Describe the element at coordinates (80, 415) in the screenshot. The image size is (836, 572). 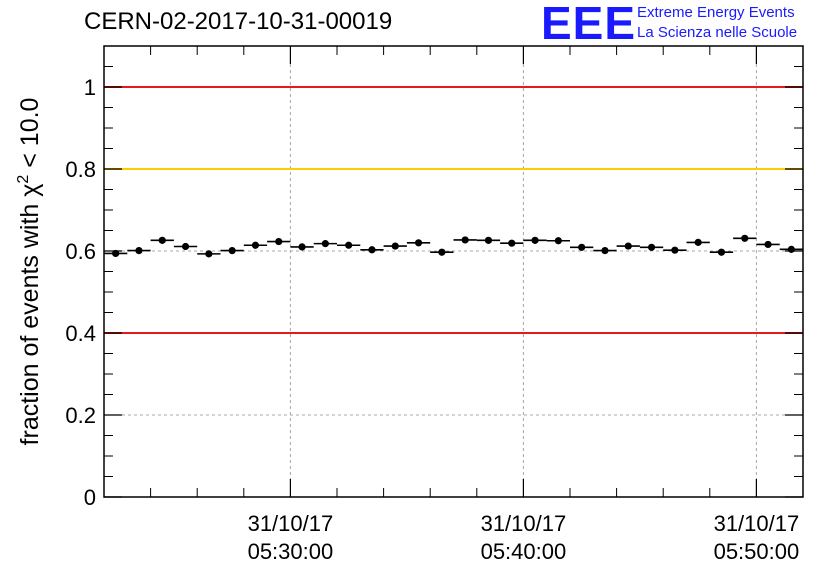
I see `y-tick-label: 0.2` at that location.